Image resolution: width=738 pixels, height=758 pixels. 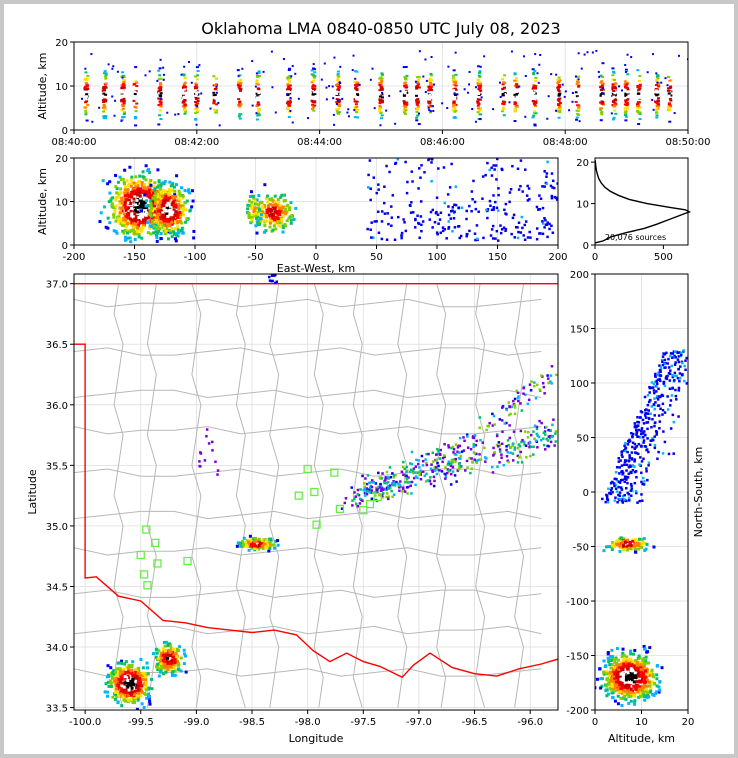 What do you see at coordinates (134, 257) in the screenshot?
I see `x-tick-label: -150` at bounding box center [134, 257].